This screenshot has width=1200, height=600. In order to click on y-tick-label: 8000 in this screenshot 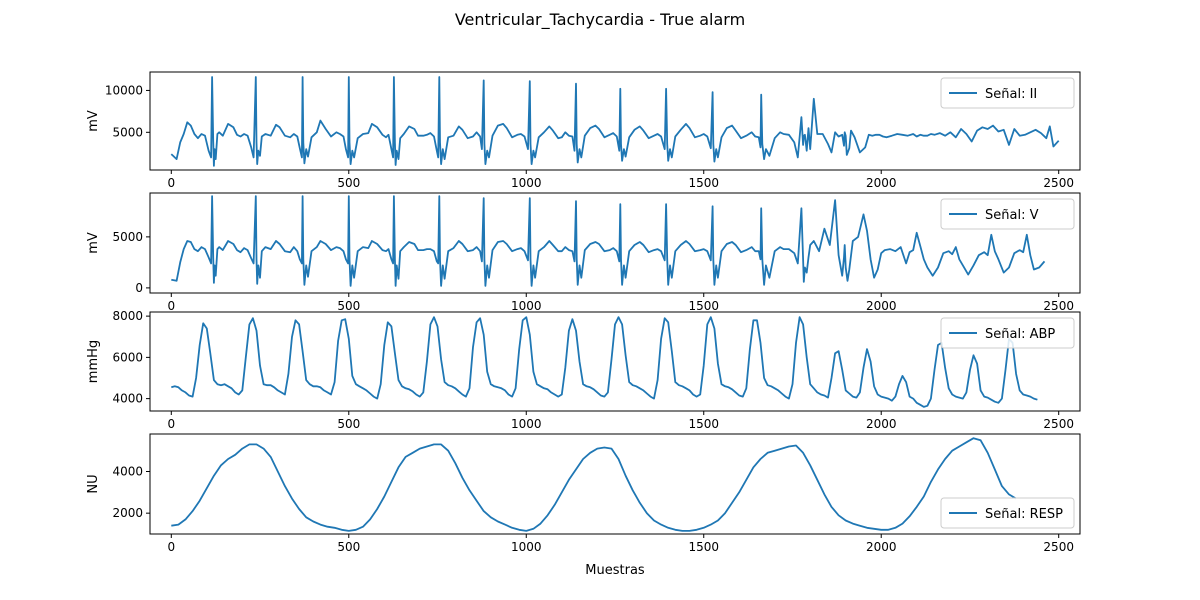, I will do `click(127, 316)`.